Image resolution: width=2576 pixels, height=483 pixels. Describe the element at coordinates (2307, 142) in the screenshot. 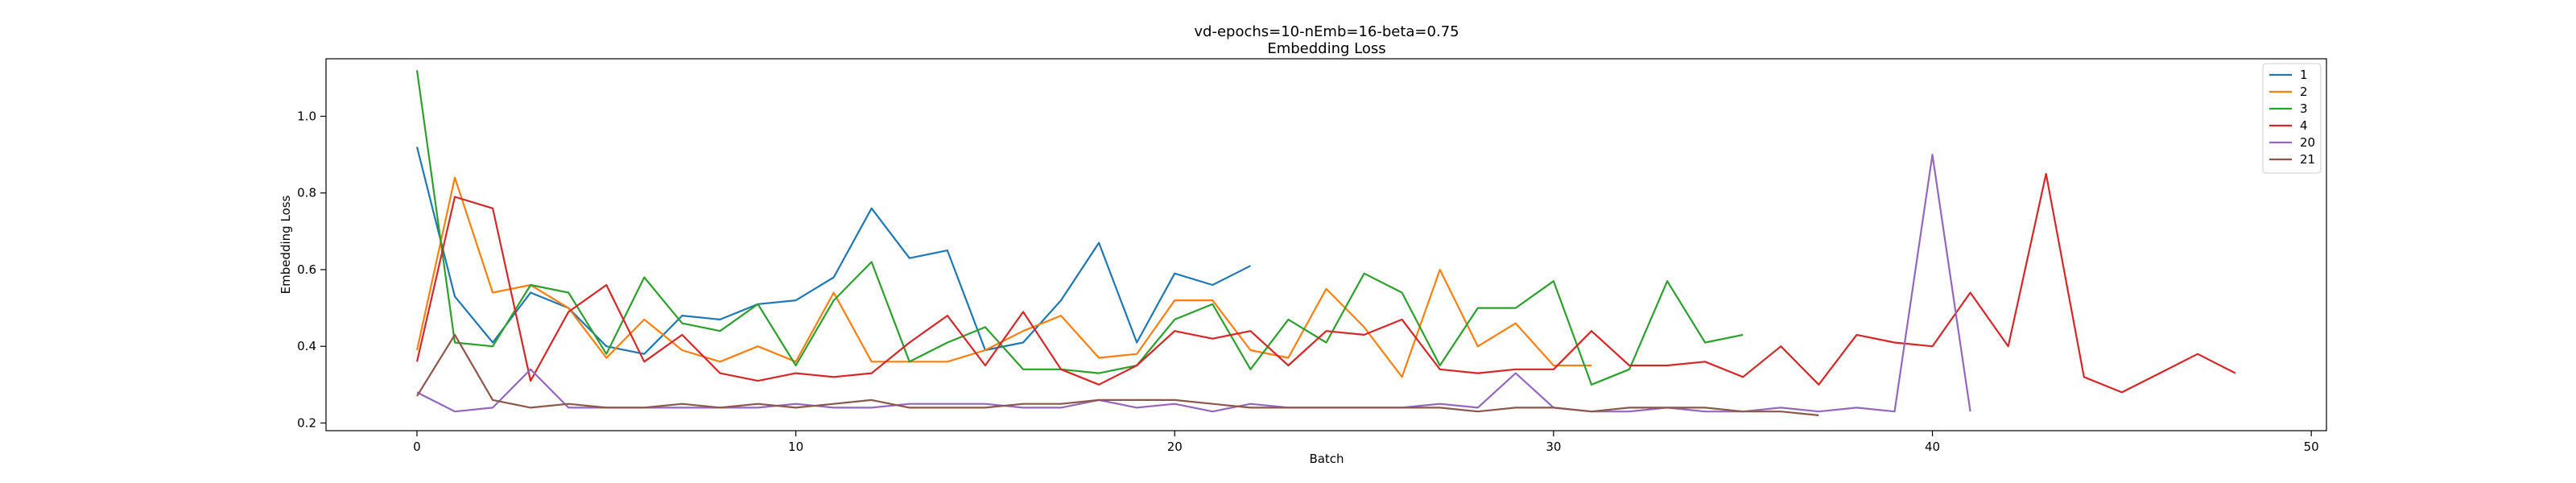

I see `legend-label: 20` at that location.